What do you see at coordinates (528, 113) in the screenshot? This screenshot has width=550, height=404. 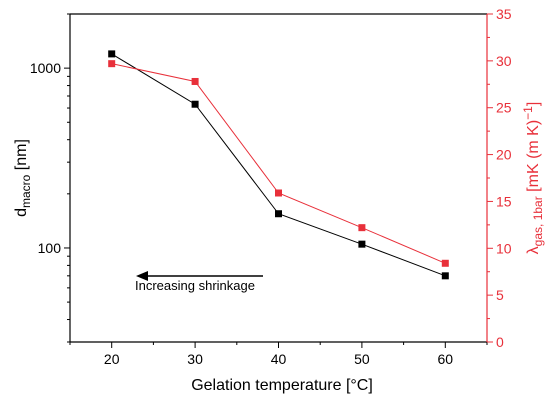 I see `y-right-title-sup: −1` at bounding box center [528, 113].